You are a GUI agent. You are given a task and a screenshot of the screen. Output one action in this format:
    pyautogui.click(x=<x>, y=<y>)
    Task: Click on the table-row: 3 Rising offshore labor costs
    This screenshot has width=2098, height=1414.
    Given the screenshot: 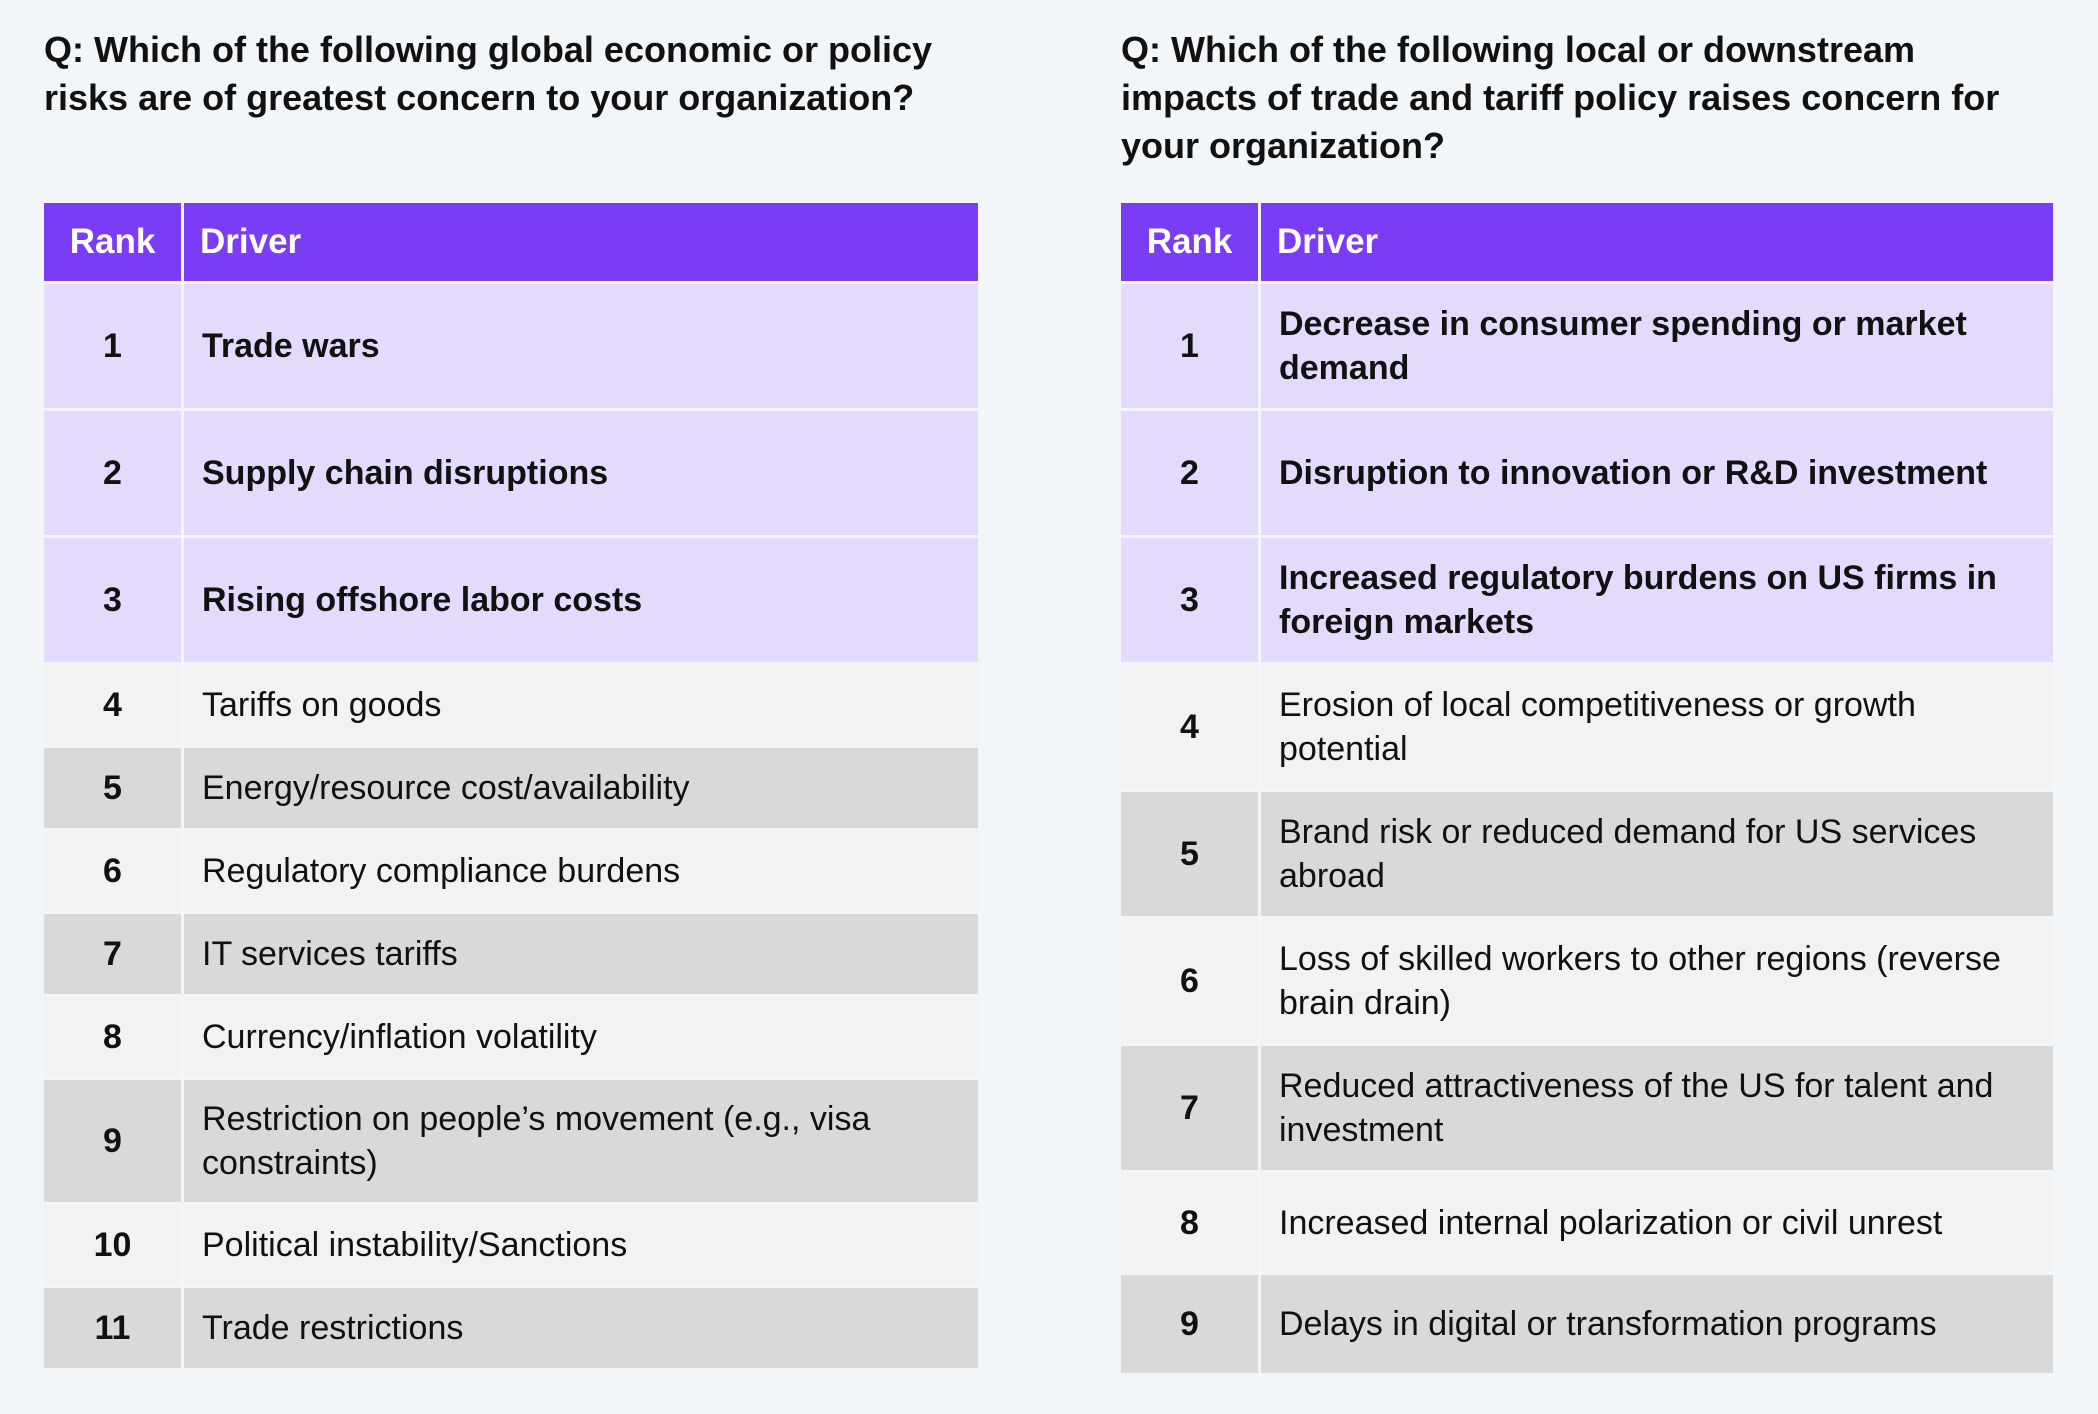 What is the action you would take?
    pyautogui.click(x=511, y=600)
    